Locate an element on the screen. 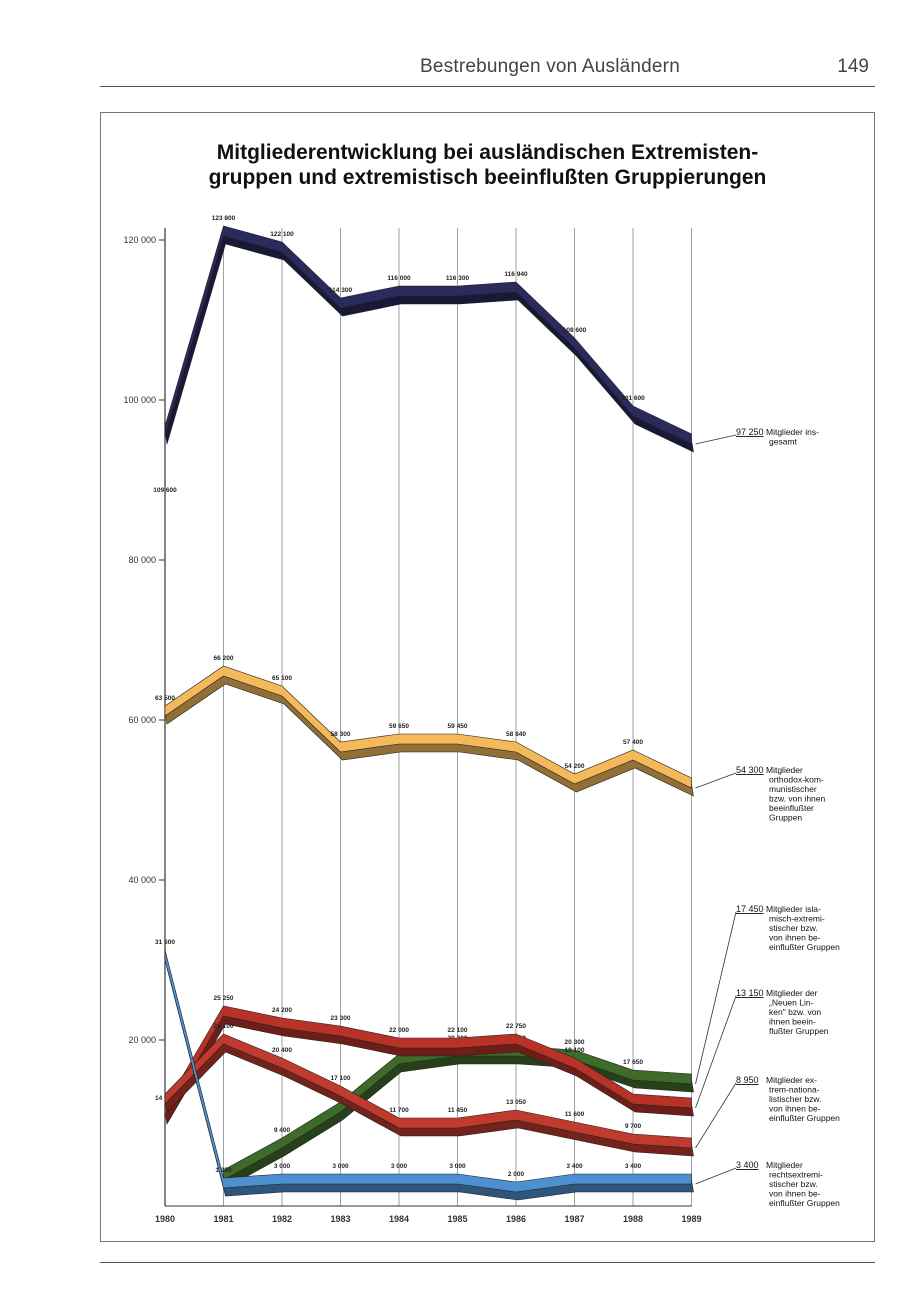  x-tick-label: 1981 is located at coordinates (223, 1219).